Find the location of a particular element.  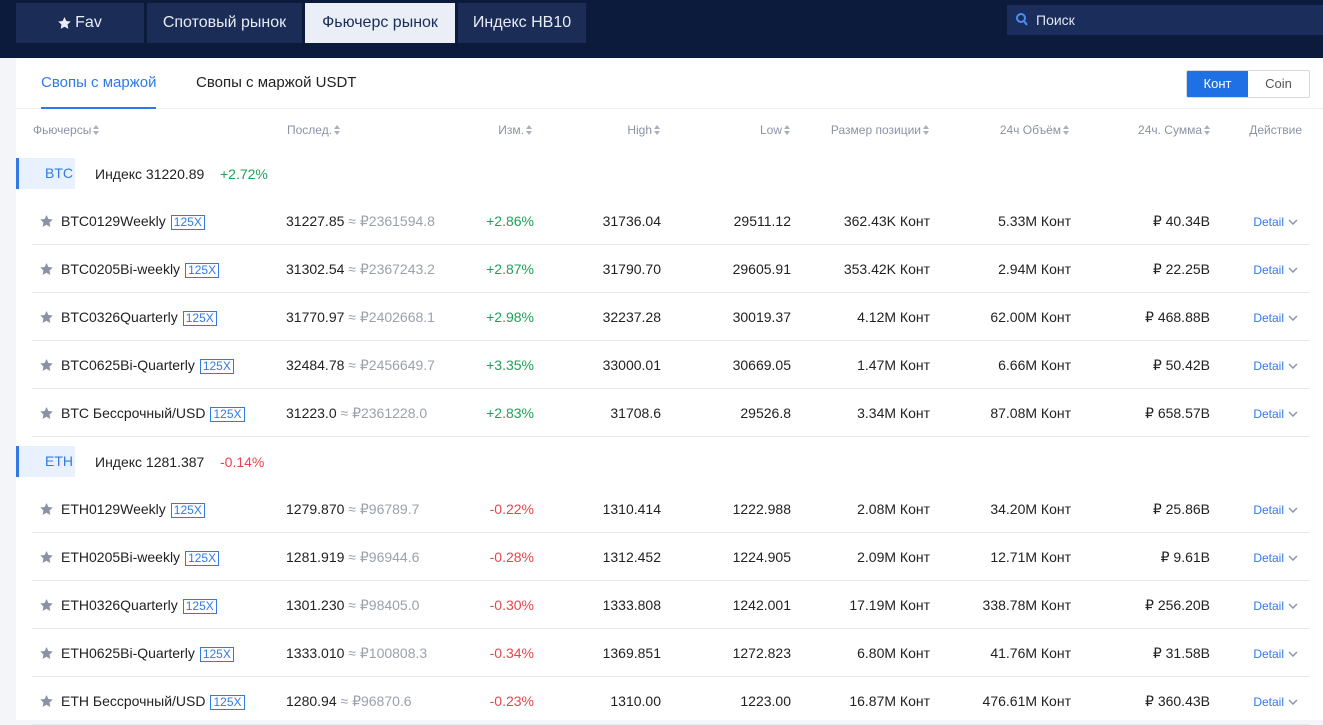

contract-name-text: BTC0129Weekly is located at coordinates (113, 221).